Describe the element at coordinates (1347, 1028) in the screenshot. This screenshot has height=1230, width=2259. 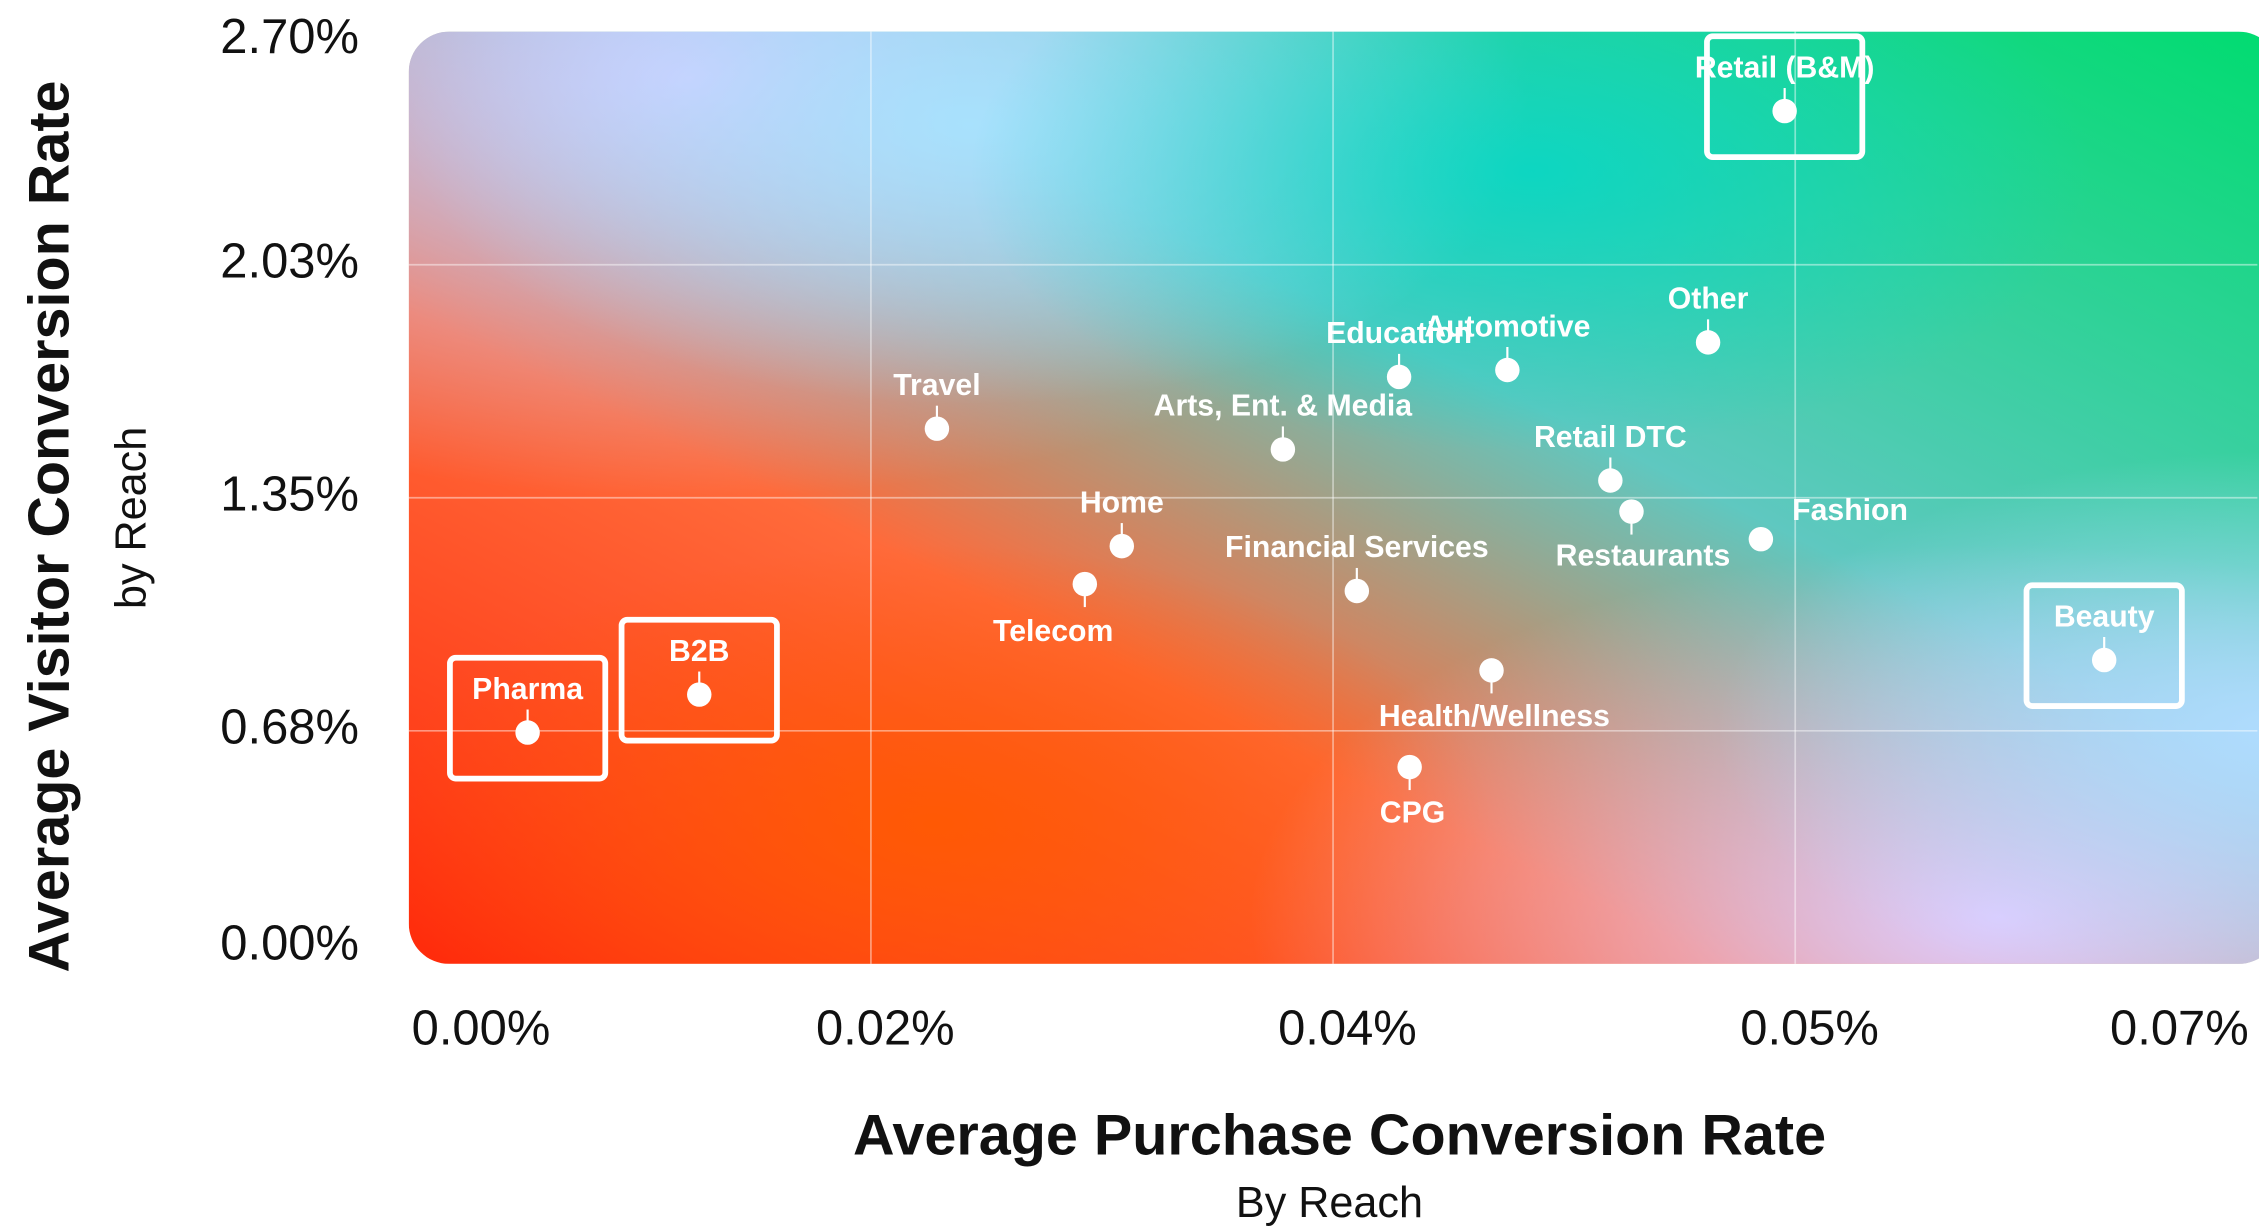
I see `x-tick-label: 0.04%` at that location.